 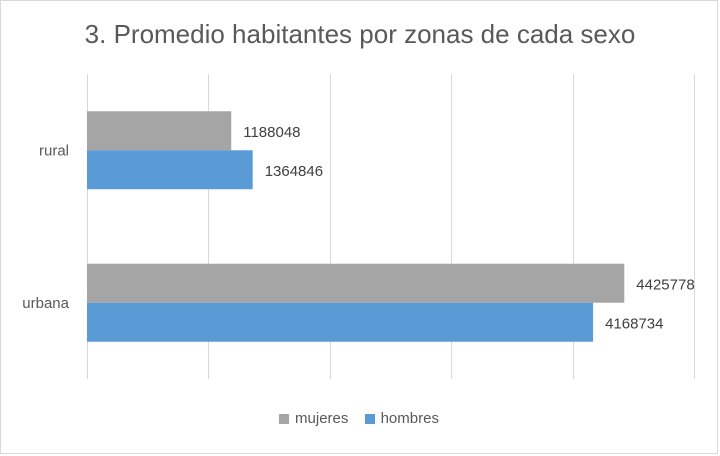 I want to click on bar-mujeres-rural, so click(x=159, y=131).